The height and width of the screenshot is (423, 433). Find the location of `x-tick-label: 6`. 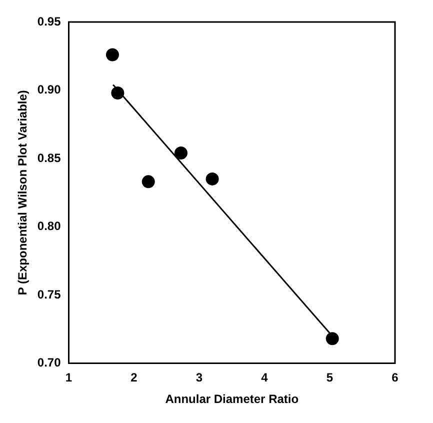

x-tick-label: 6 is located at coordinates (395, 377).